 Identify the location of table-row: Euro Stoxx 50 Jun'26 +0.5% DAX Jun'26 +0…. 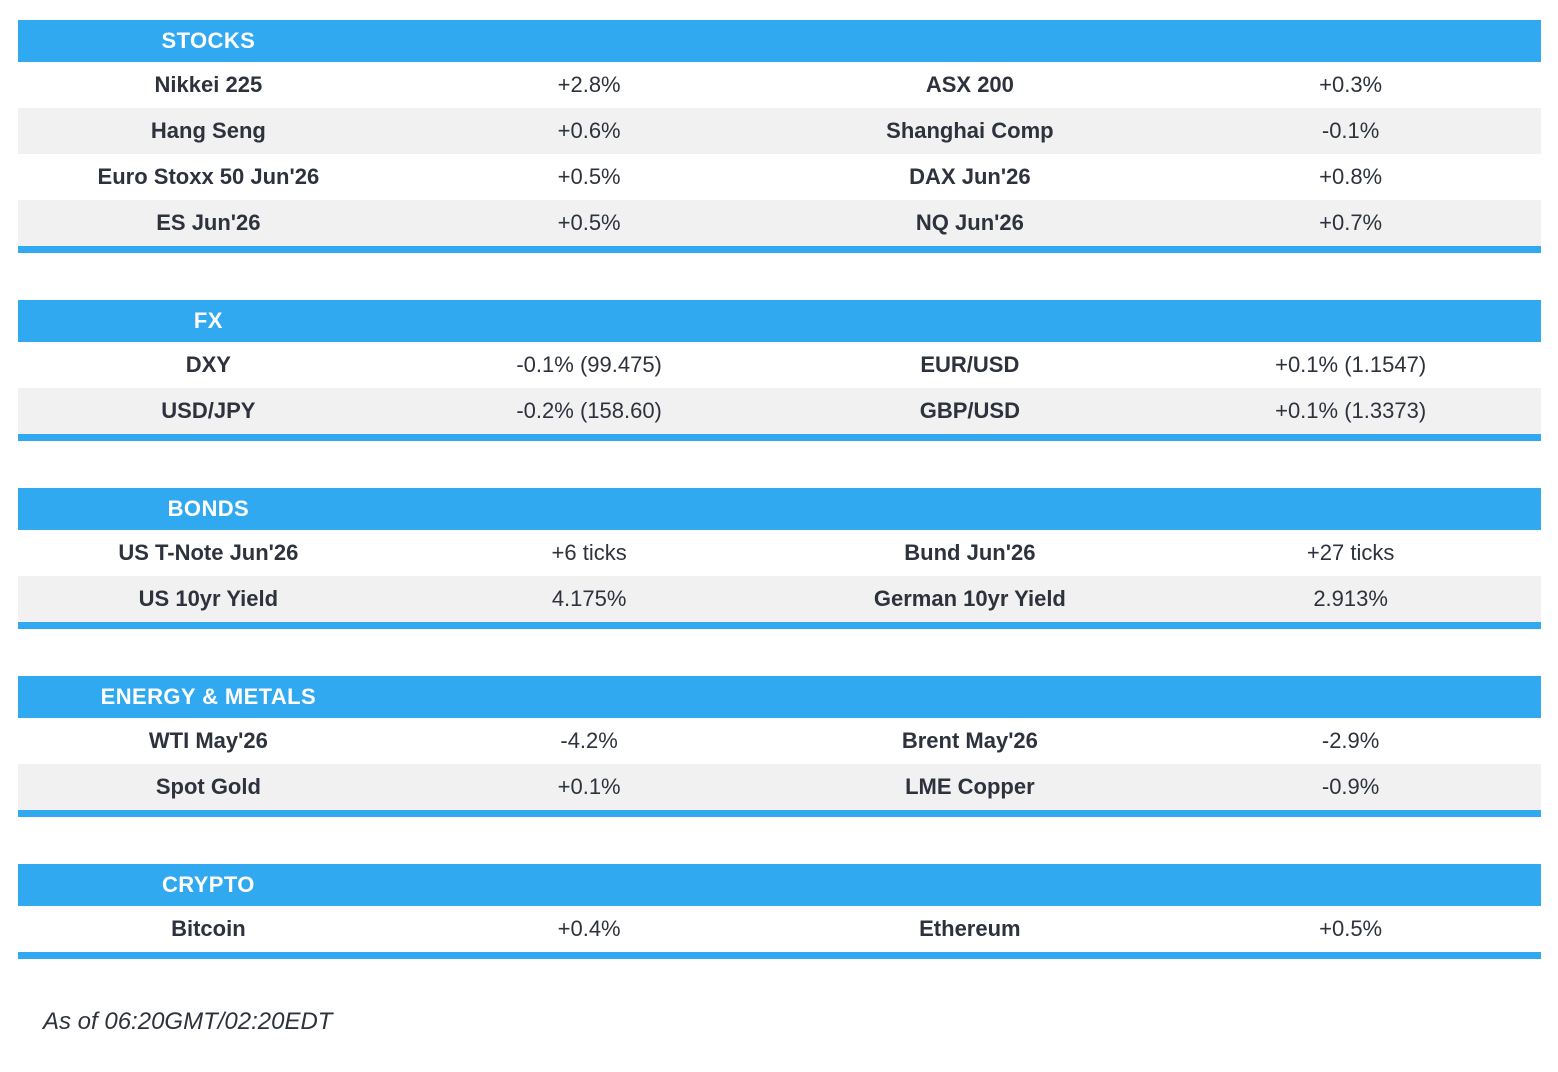
(779, 177).